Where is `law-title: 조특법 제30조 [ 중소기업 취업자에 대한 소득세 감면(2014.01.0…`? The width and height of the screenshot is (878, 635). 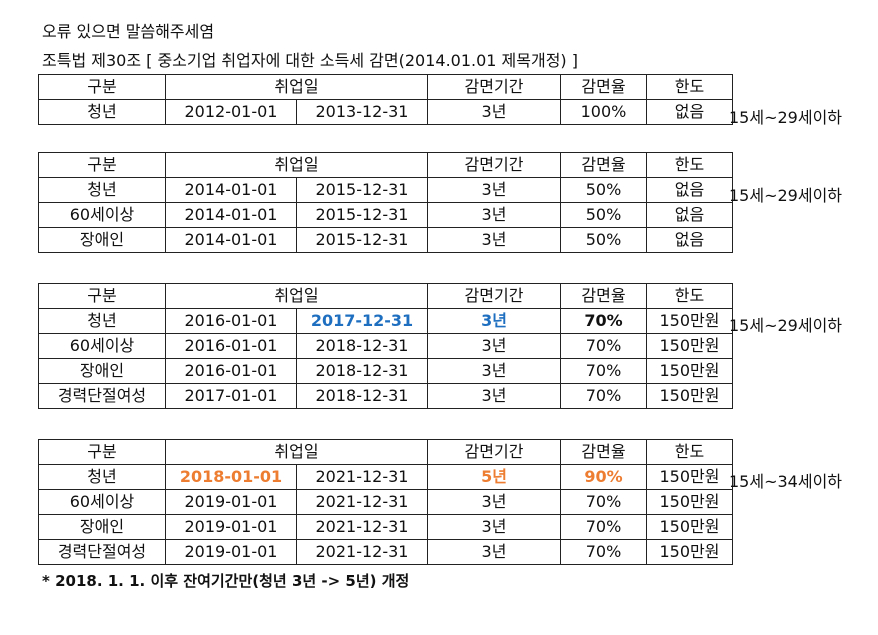 law-title: 조특법 제30조 [ 중소기업 취업자에 대한 소득세 감면(2014.01.0… is located at coordinates (310, 60).